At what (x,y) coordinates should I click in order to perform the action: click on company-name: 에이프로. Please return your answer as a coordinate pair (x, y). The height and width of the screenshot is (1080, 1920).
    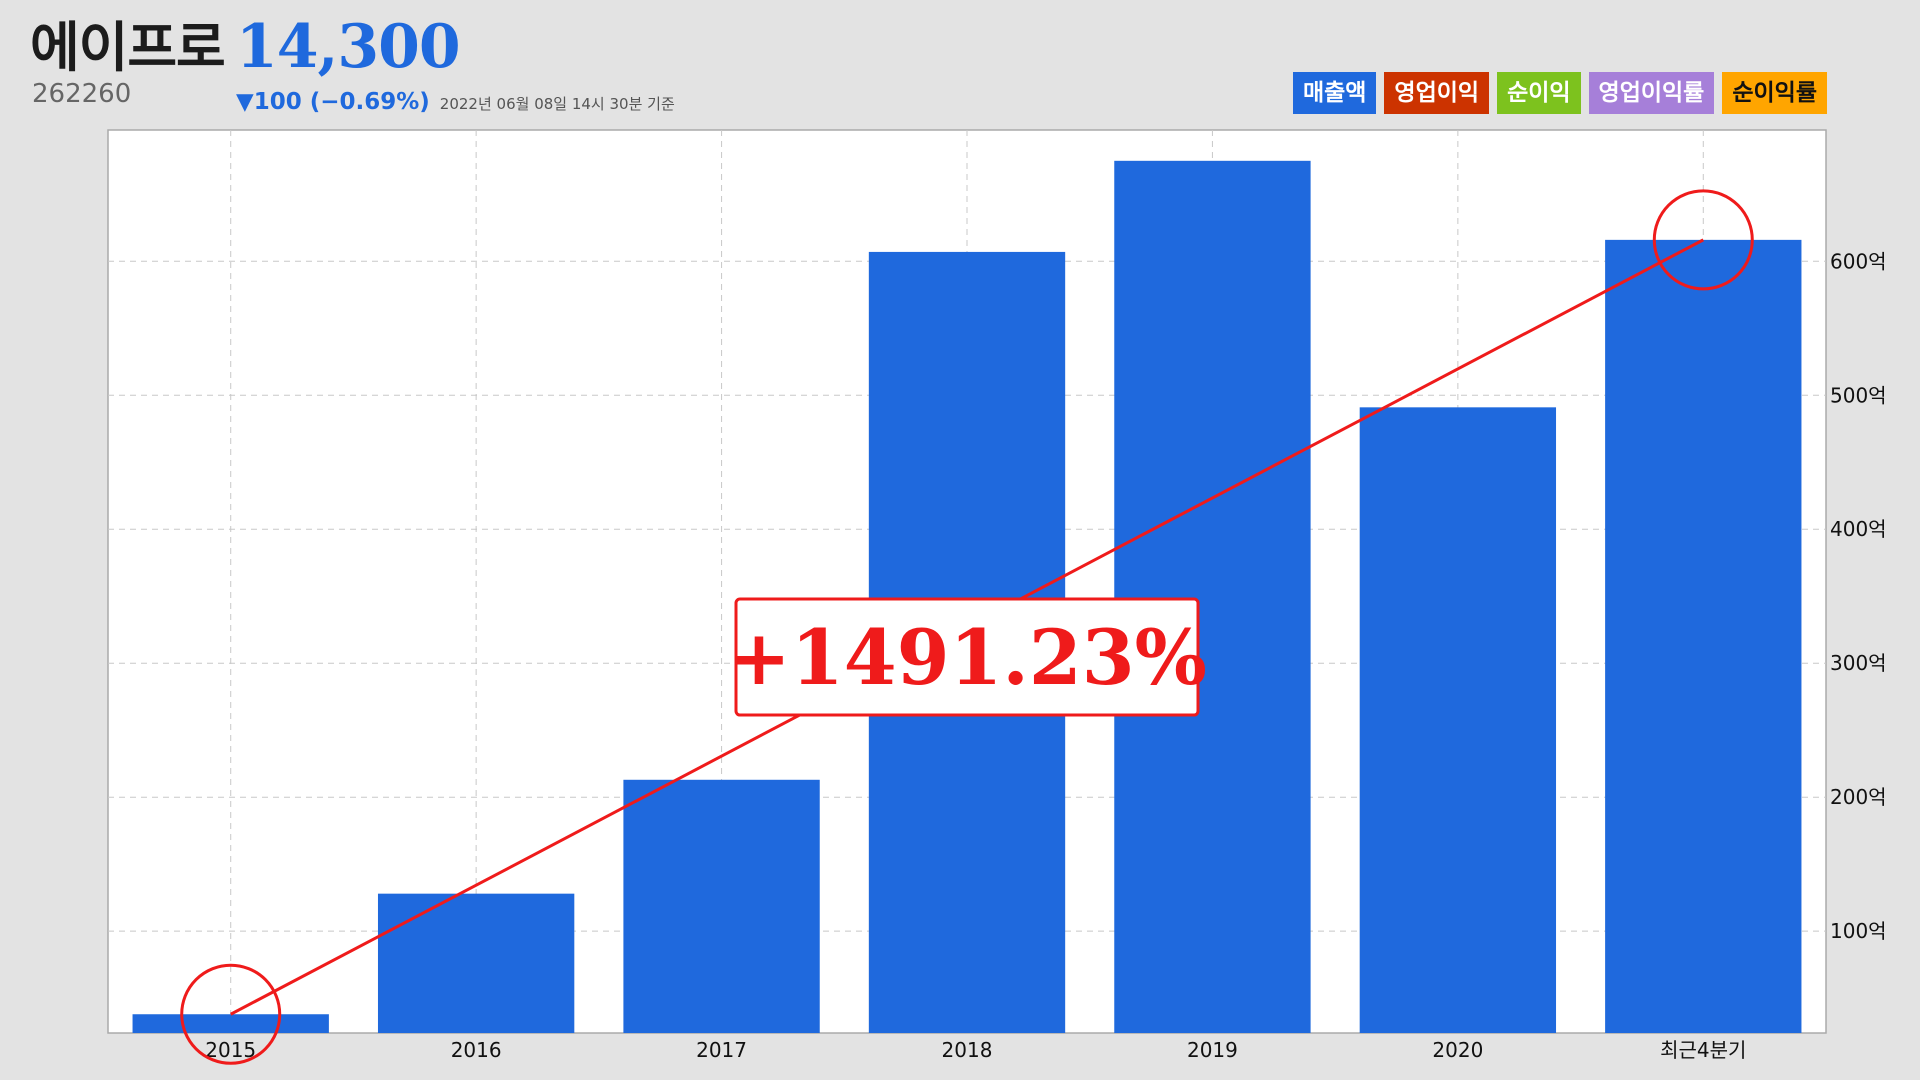
    Looking at the image, I should click on (128, 47).